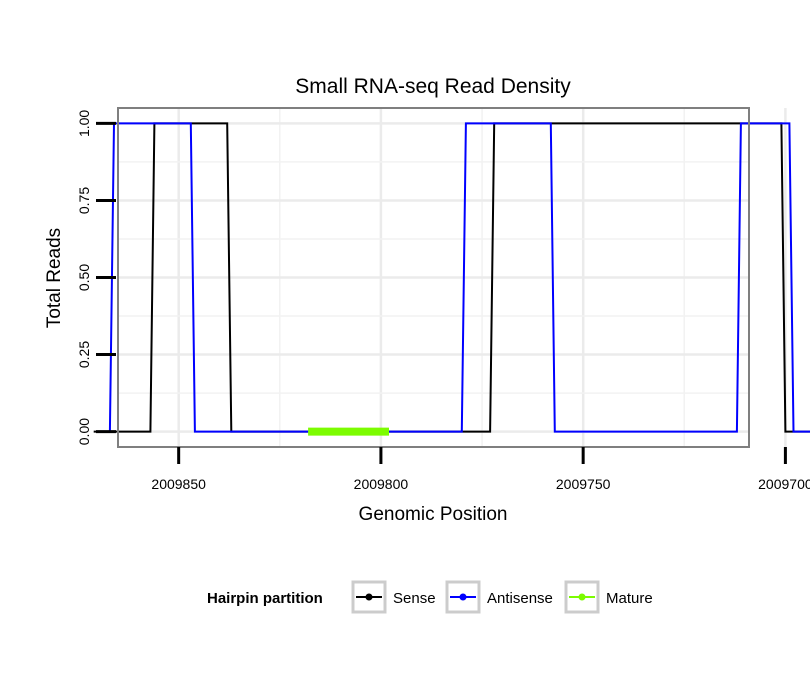  What do you see at coordinates (84, 354) in the screenshot?
I see `y-tick-label: 0.25` at bounding box center [84, 354].